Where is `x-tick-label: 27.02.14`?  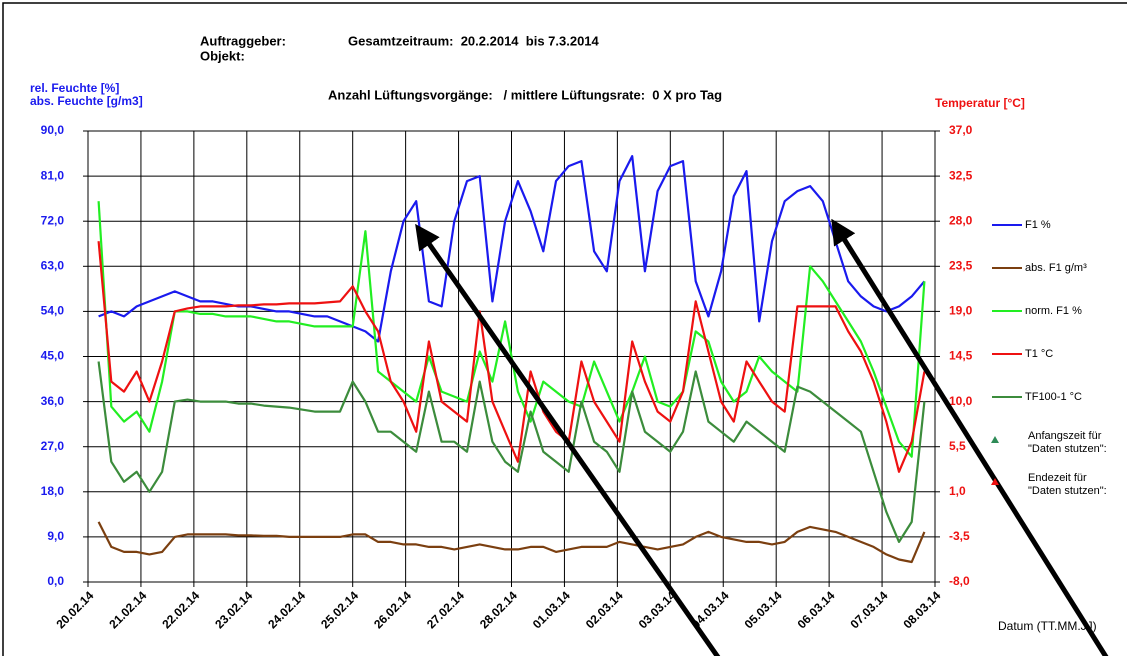
x-tick-label: 27.02.14 is located at coordinates (445, 609).